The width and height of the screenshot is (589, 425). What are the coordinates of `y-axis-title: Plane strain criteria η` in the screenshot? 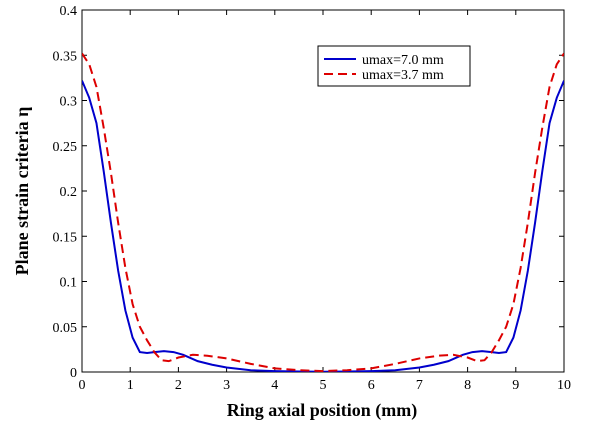 It's located at (22, 191).